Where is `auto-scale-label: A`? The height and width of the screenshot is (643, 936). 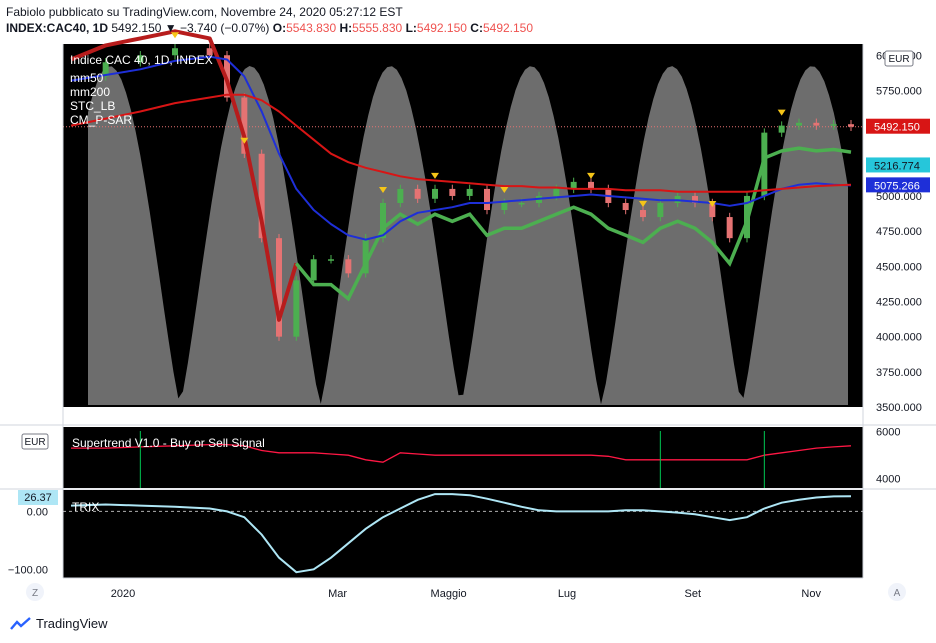 auto-scale-label: A is located at coordinates (897, 593).